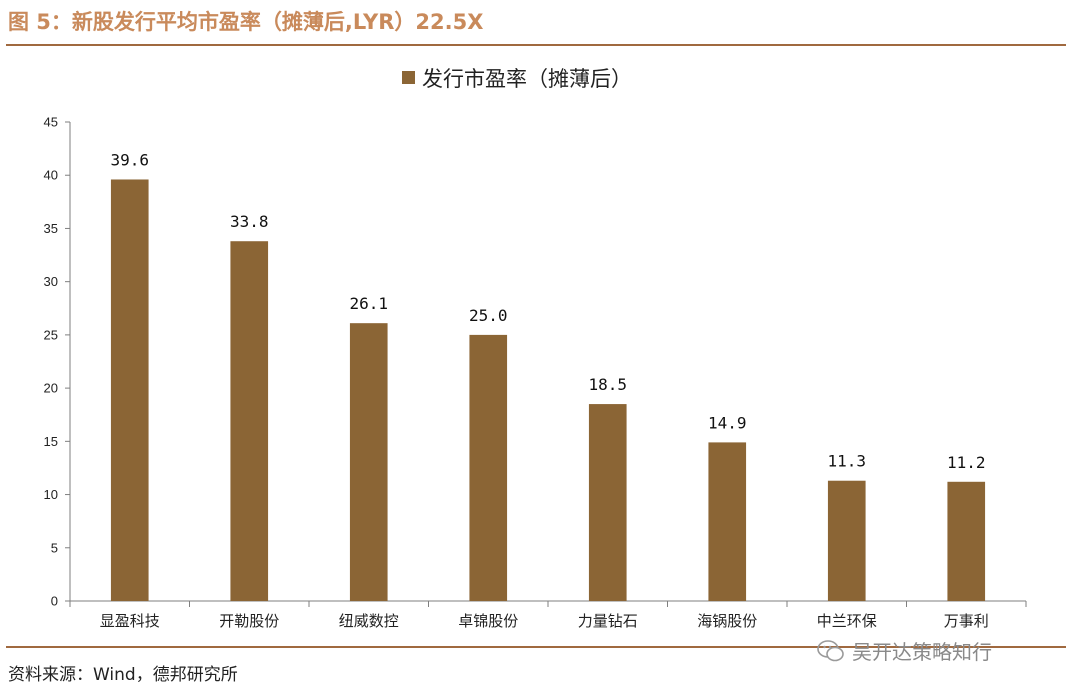 The width and height of the screenshot is (1080, 697). What do you see at coordinates (966, 462) in the screenshot?
I see `bar-value-label: 11.2` at bounding box center [966, 462].